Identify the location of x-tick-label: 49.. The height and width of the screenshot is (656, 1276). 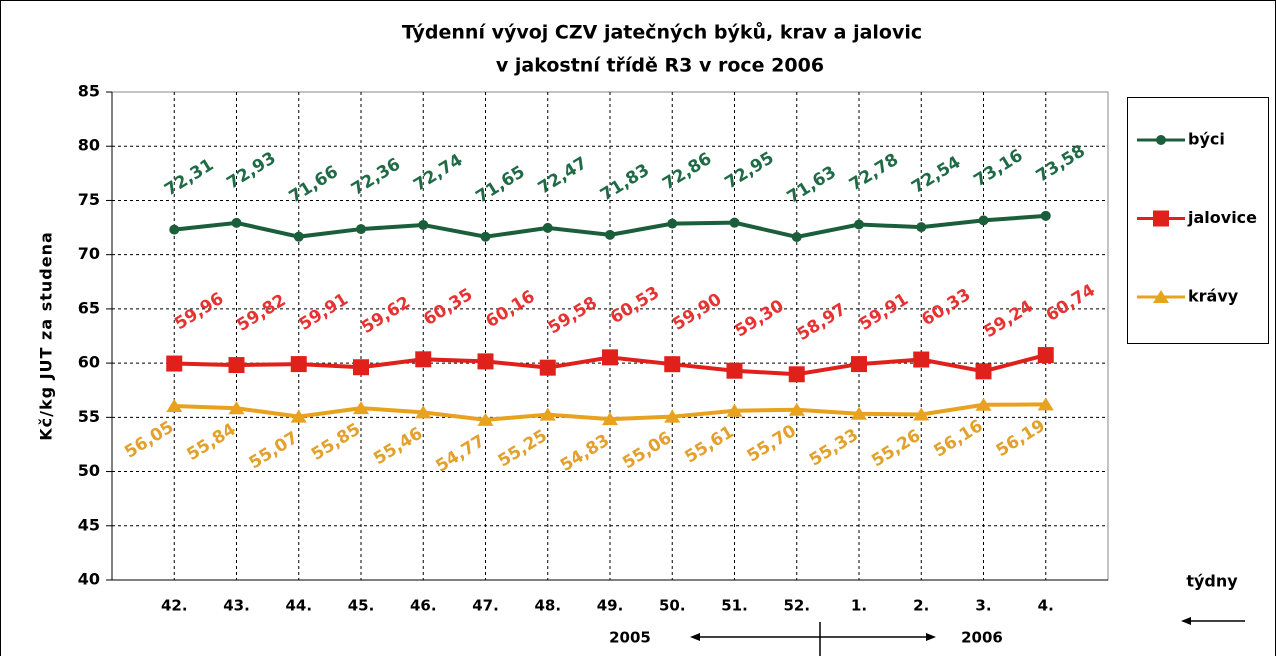
(610, 606).